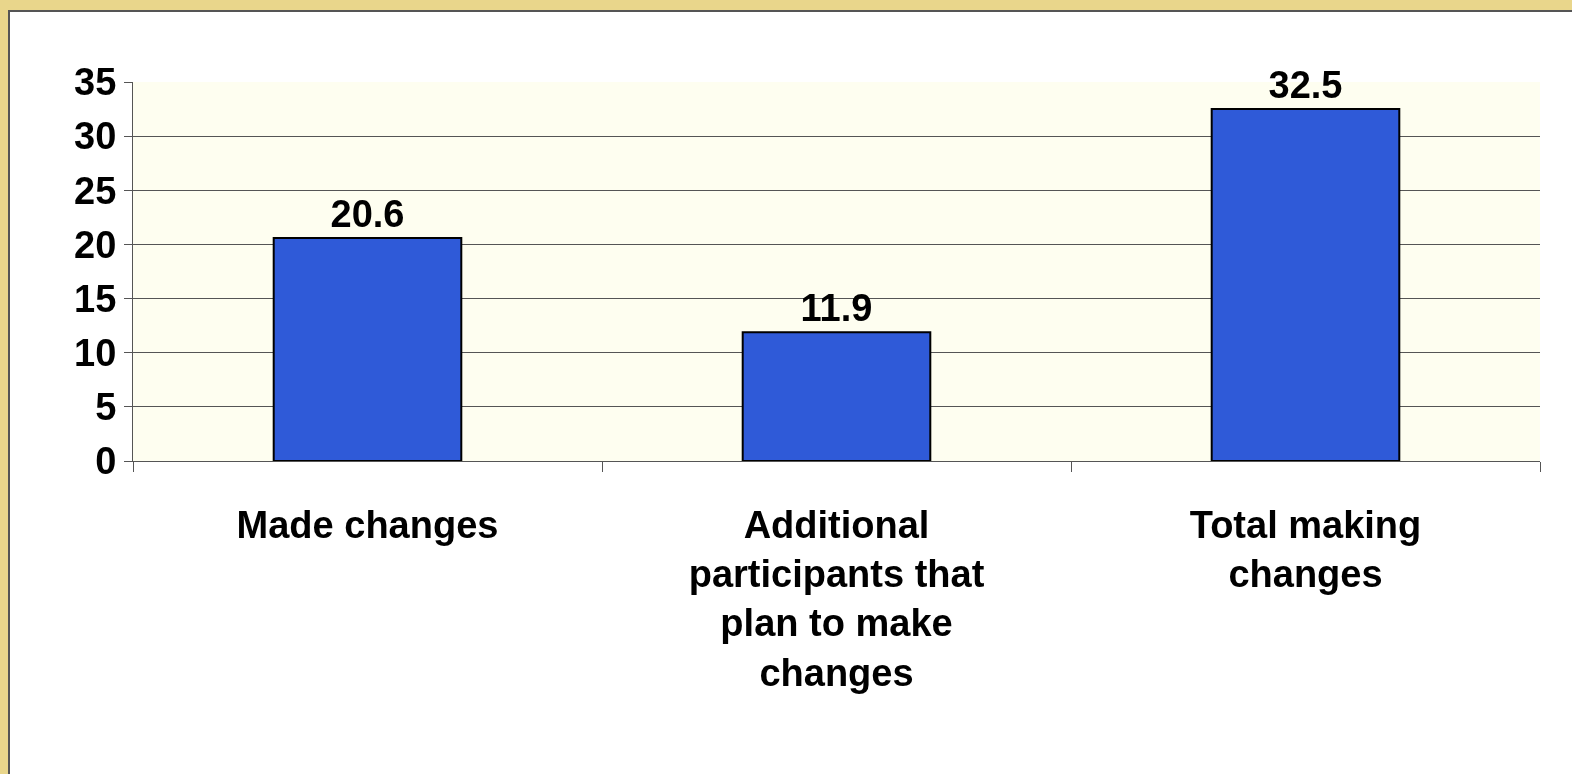  What do you see at coordinates (836, 308) in the screenshot?
I see `data-label: 11.9` at bounding box center [836, 308].